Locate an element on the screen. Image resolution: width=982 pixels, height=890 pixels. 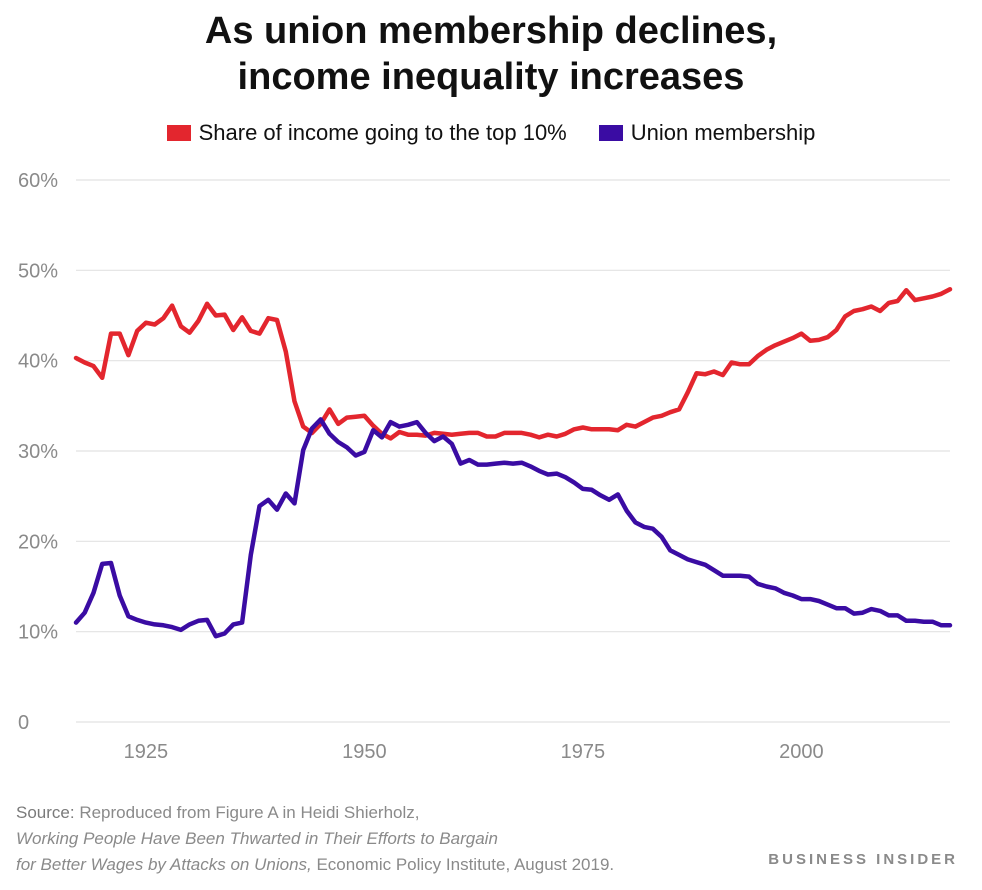
x-tick-label-1975: 1975 is located at coordinates (583, 752).